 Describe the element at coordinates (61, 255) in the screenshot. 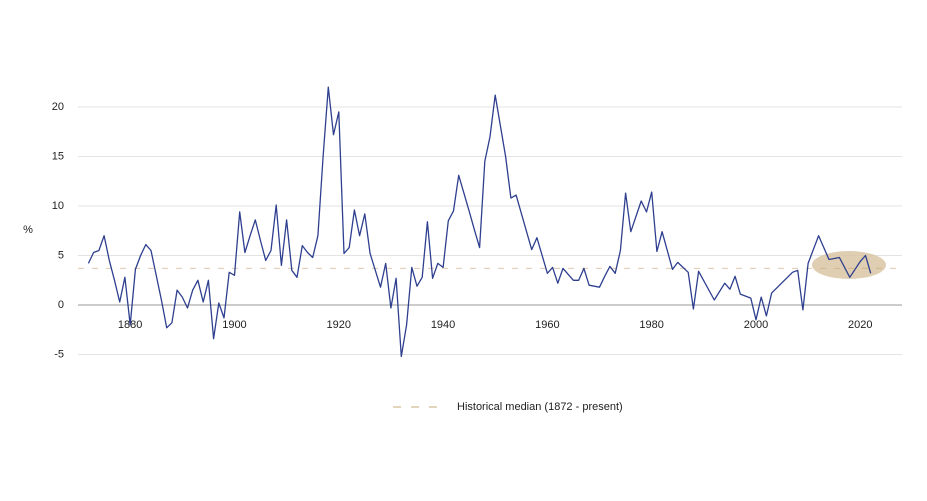

I see `y-tick-label: 5` at that location.